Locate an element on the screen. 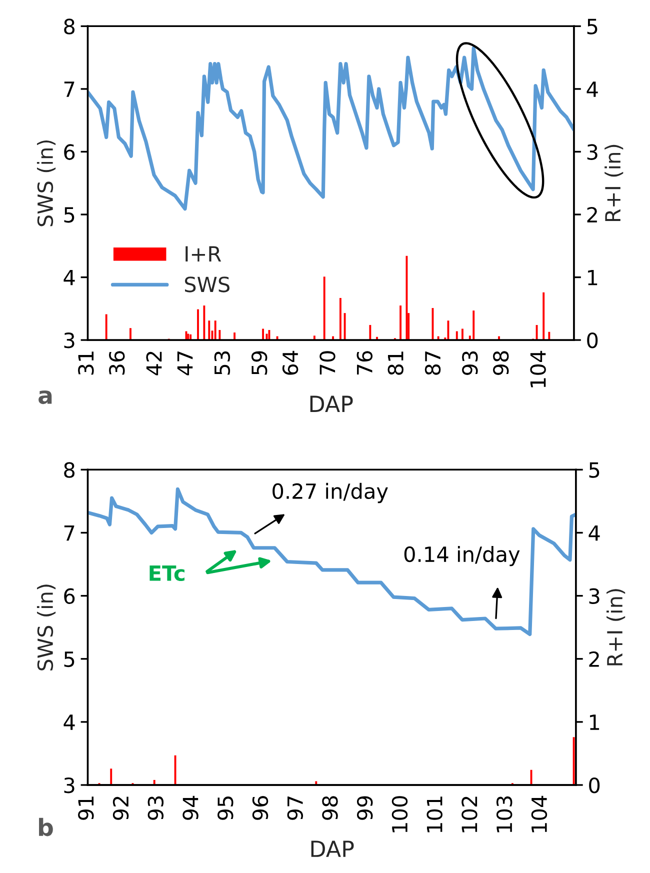 Image resolution: width=650 pixels, height=873 pixels. x-tick-label: 36 is located at coordinates (117, 363).